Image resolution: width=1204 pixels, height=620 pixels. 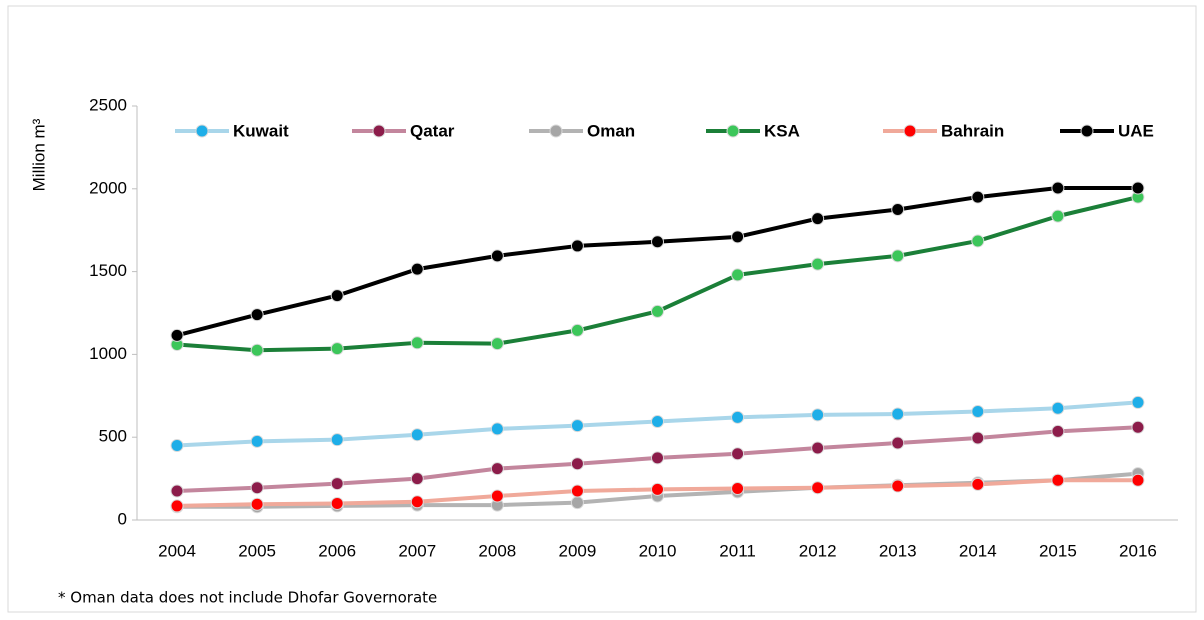 I want to click on y-tick-label: 500, so click(x=113, y=436).